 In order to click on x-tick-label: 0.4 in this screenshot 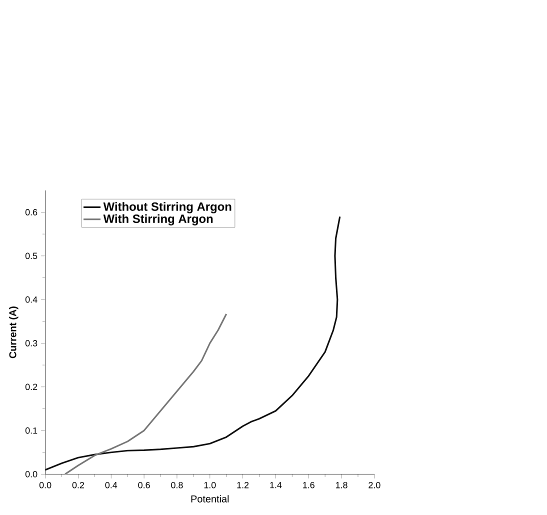, I will do `click(111, 485)`.